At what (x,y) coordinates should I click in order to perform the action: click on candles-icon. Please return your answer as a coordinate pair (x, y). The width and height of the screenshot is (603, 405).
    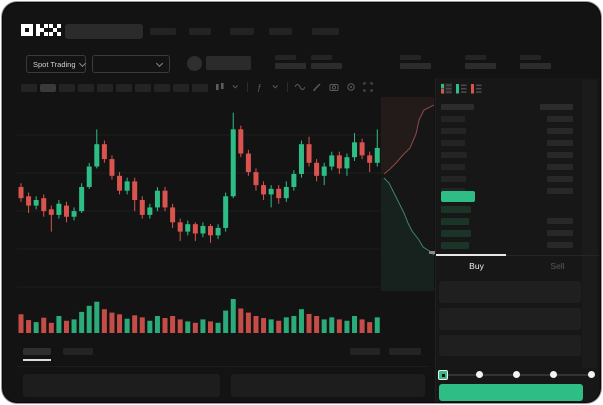
    Looking at the image, I should click on (220, 87).